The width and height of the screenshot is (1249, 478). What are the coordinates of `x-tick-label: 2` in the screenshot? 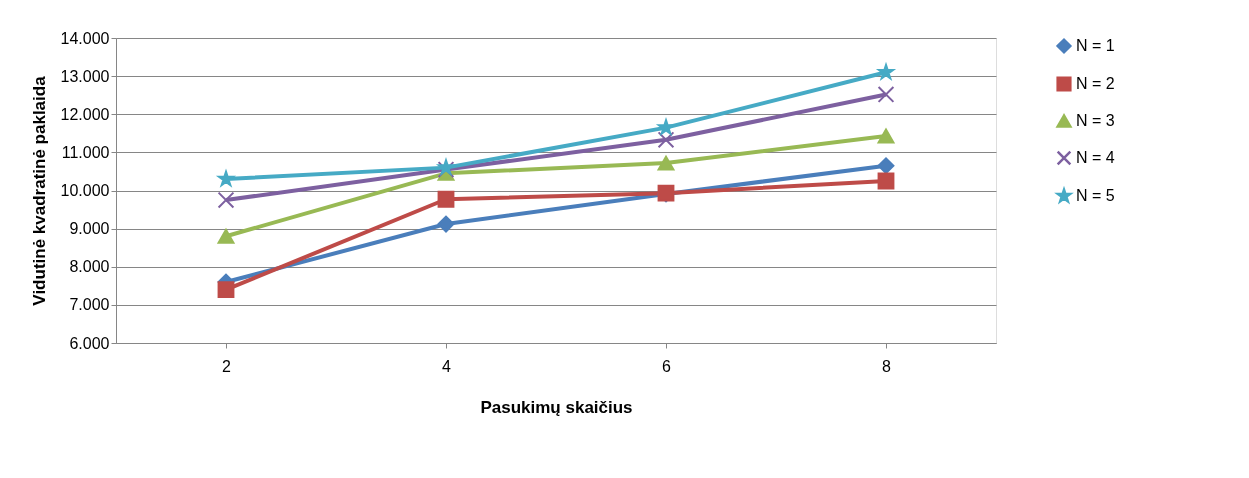 It's located at (227, 366).